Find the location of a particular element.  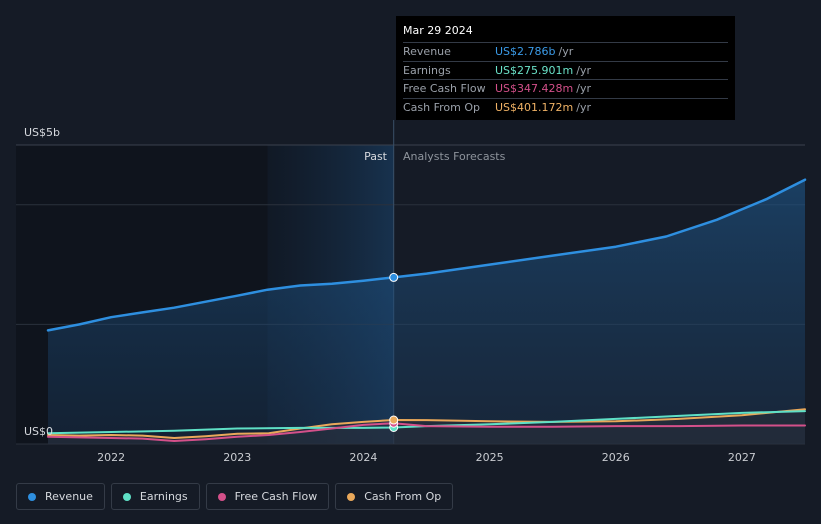

past-label: Past is located at coordinates (376, 156).